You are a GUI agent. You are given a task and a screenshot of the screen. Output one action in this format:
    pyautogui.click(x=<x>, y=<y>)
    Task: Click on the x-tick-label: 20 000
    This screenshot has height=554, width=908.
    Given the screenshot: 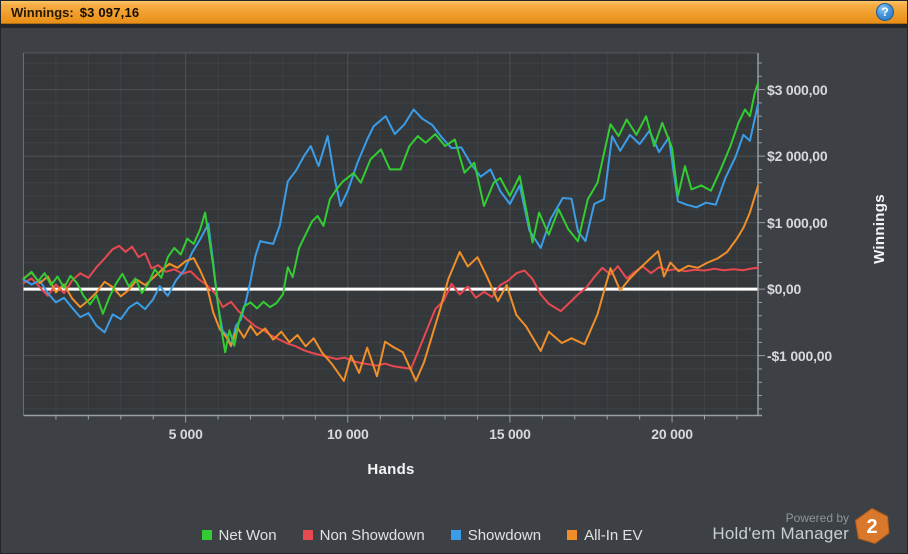 What is the action you would take?
    pyautogui.click(x=672, y=434)
    